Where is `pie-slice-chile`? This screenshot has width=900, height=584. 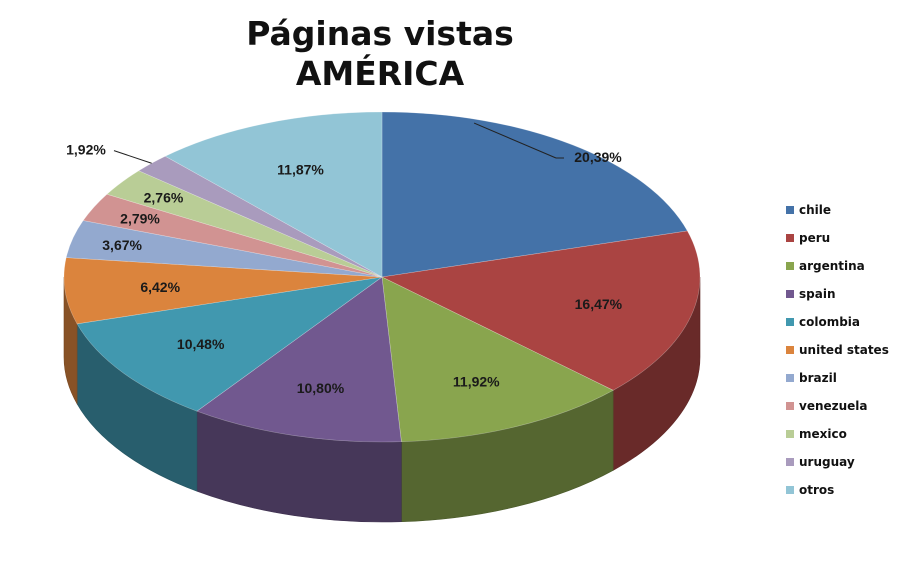
pie-slice-chile is located at coordinates (534, 194).